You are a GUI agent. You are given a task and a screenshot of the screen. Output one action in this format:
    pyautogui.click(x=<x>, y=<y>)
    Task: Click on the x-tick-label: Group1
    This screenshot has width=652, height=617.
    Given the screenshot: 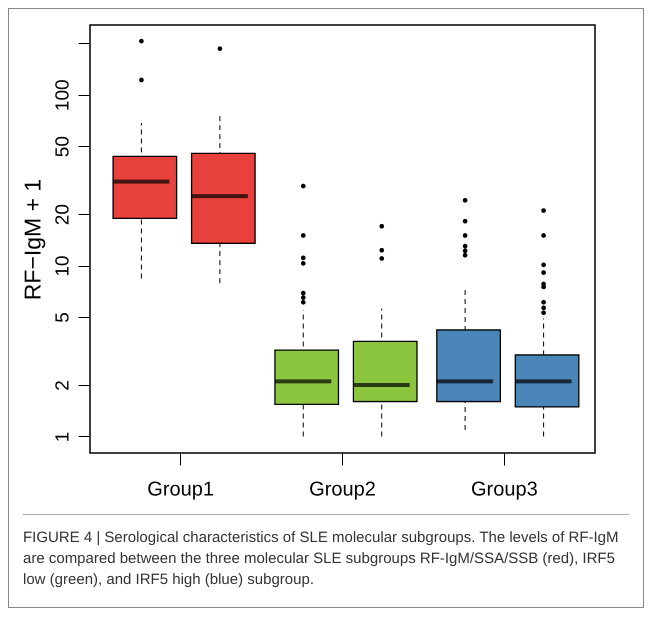 What is the action you would take?
    pyautogui.click(x=180, y=489)
    